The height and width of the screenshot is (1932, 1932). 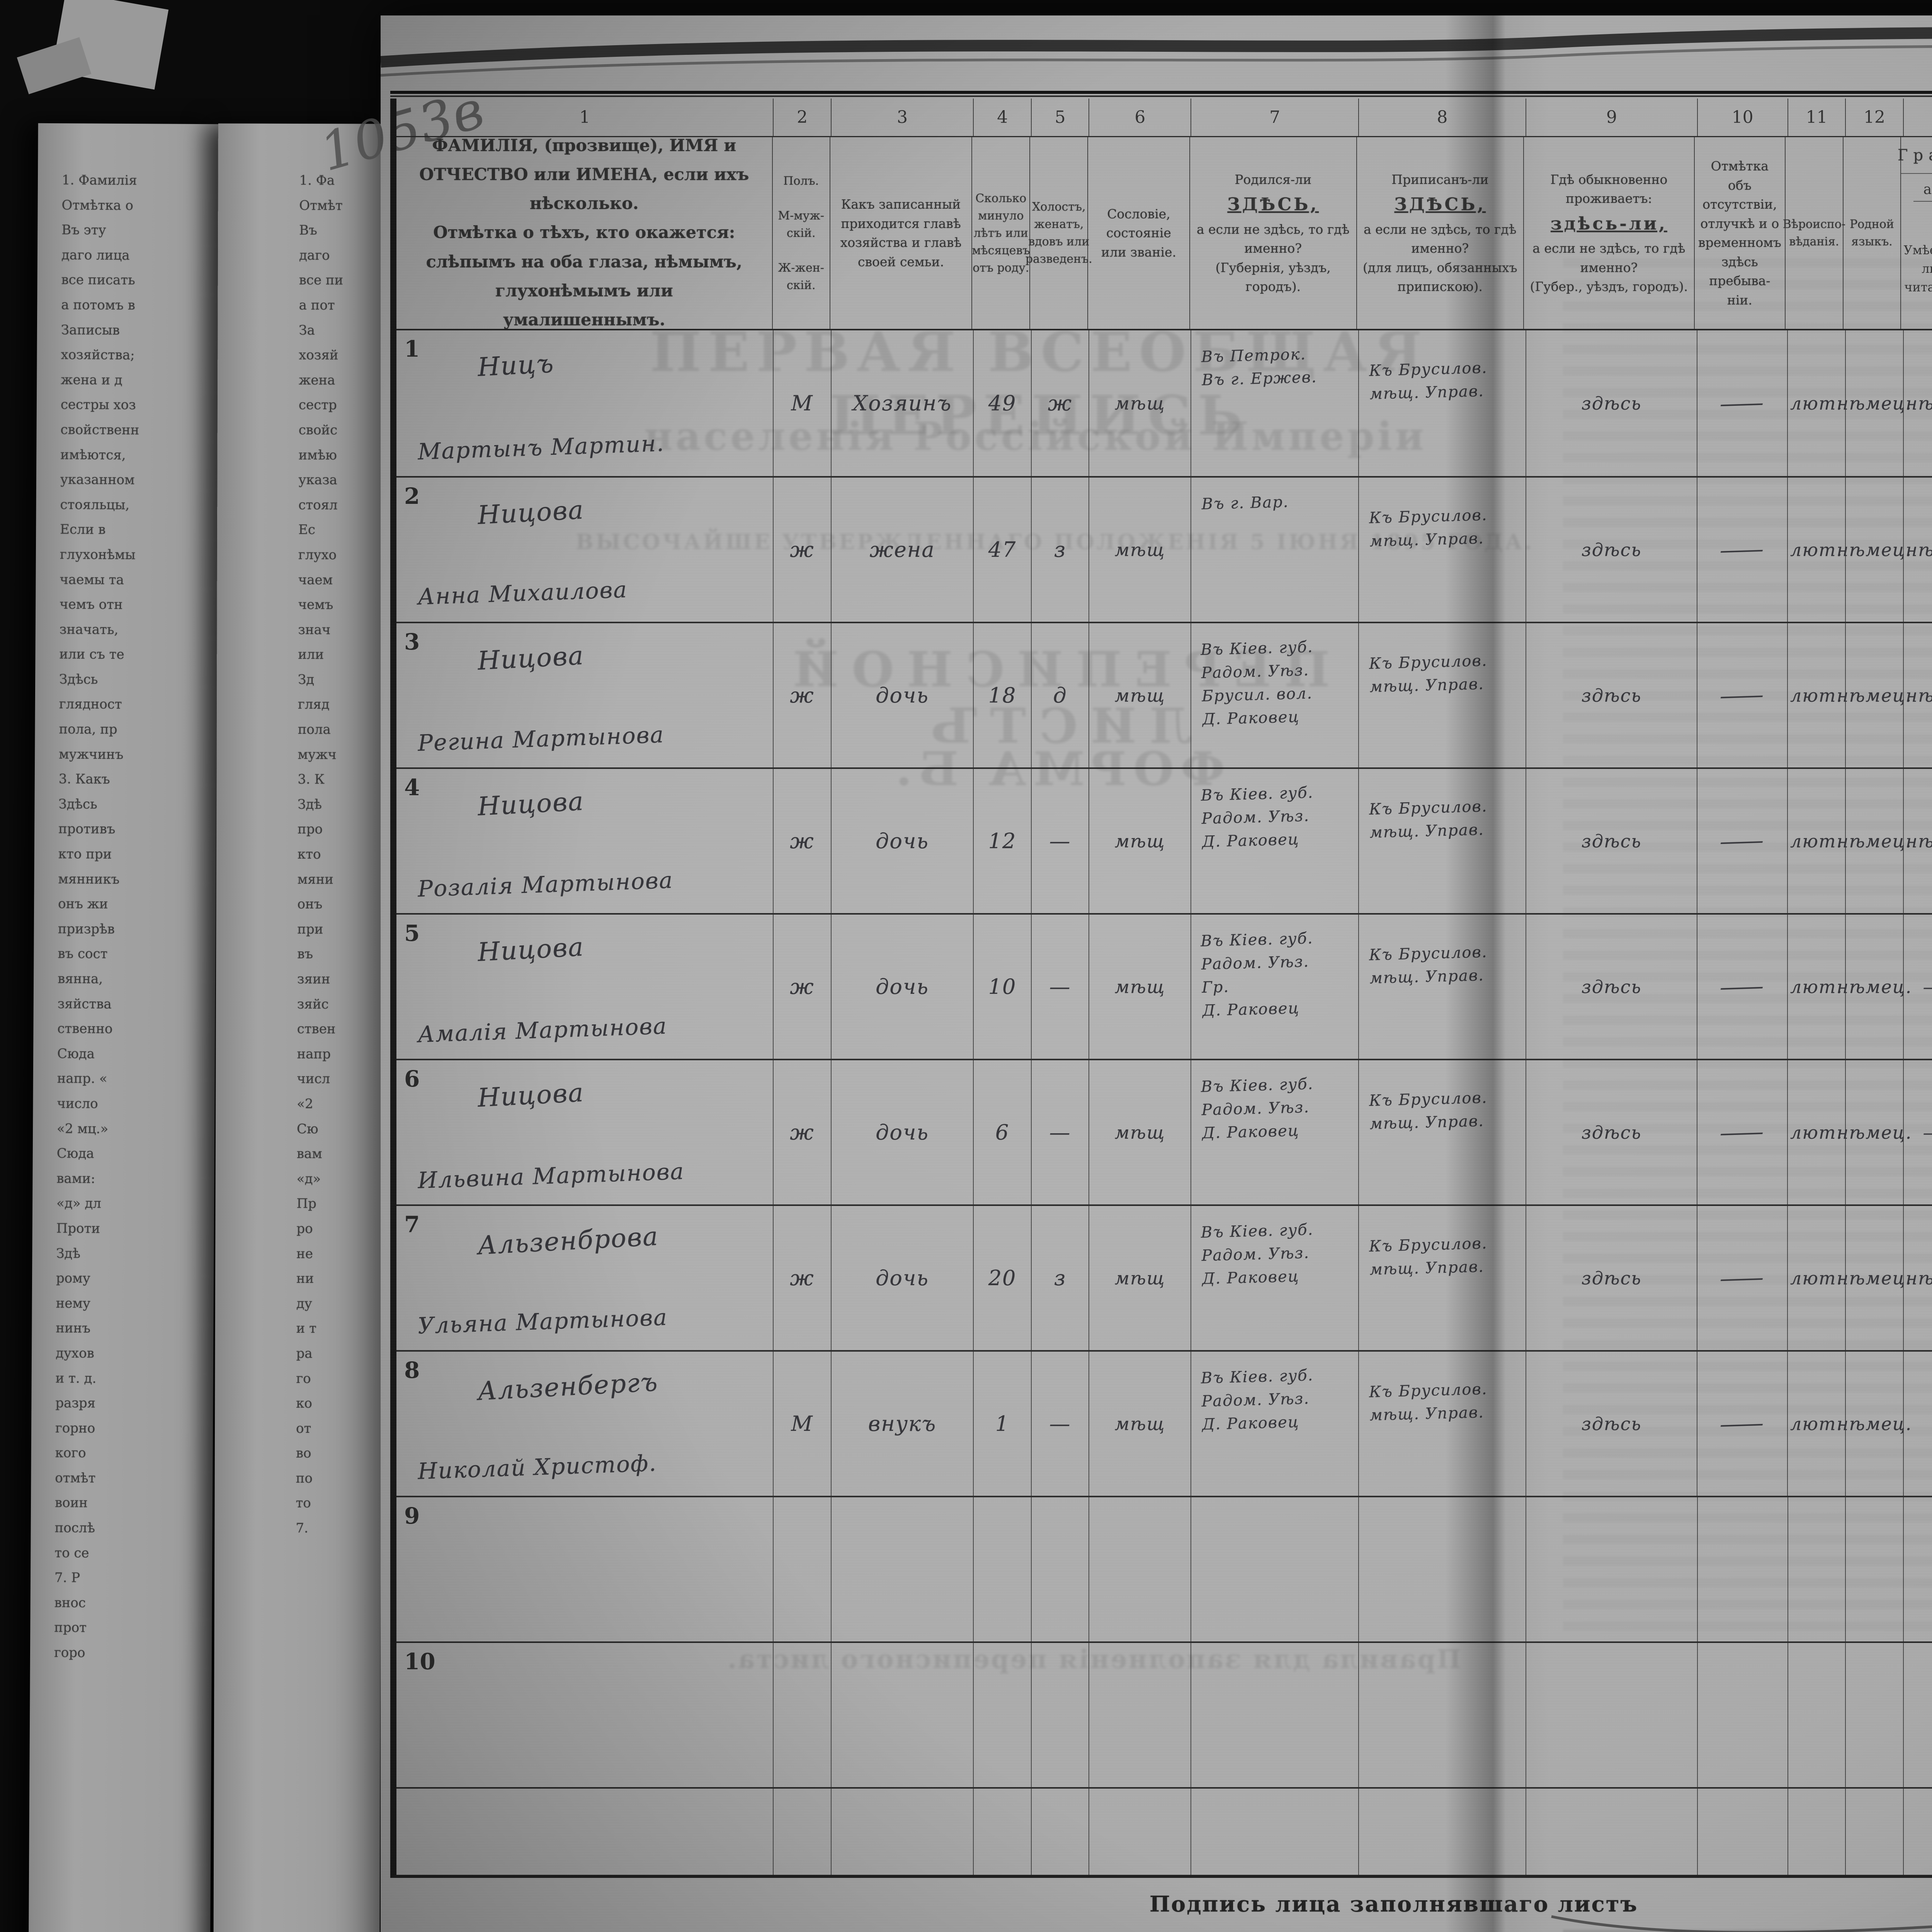 I want to click on cell-reads, so click(x=1918, y=1424).